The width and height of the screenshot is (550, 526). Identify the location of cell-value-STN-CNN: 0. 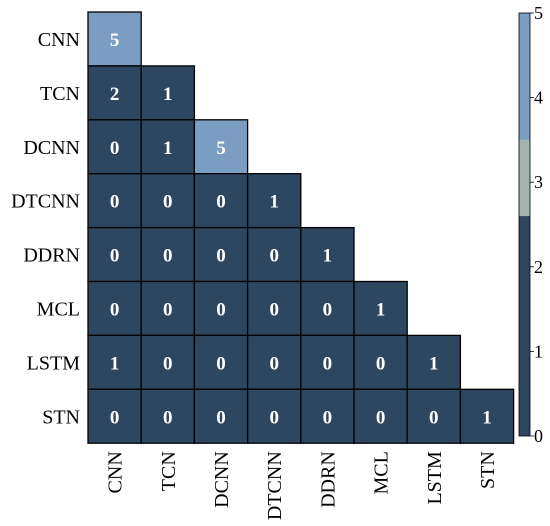
(115, 417).